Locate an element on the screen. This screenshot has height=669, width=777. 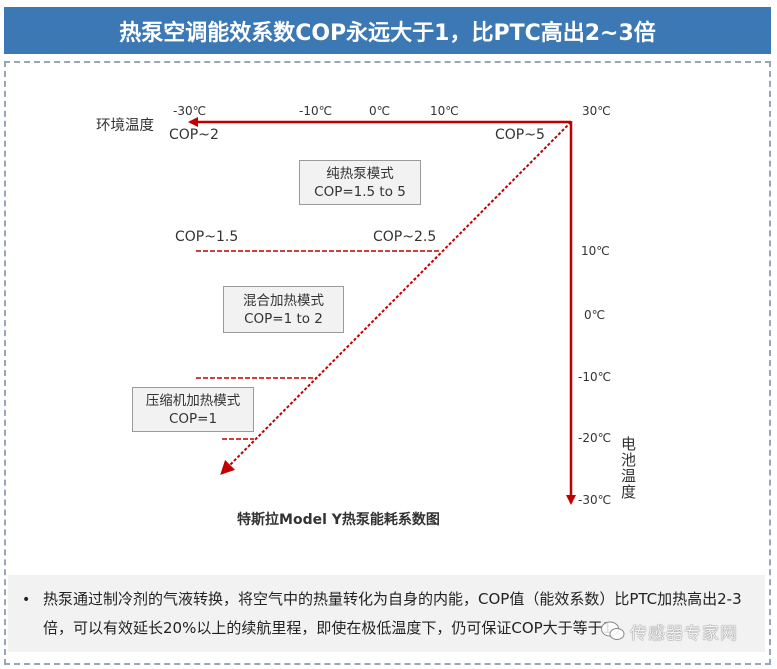
ambient-tick: -10℃ is located at coordinates (316, 111).